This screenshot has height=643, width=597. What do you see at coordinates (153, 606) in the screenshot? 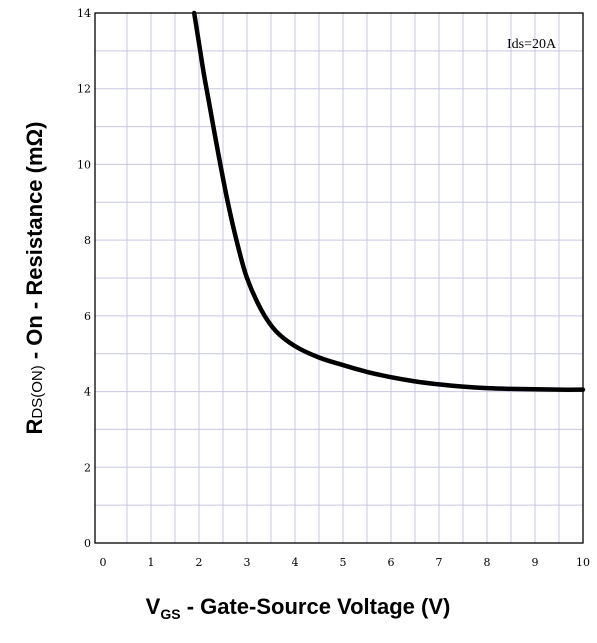
I see `x-axis-title-main: V` at bounding box center [153, 606].